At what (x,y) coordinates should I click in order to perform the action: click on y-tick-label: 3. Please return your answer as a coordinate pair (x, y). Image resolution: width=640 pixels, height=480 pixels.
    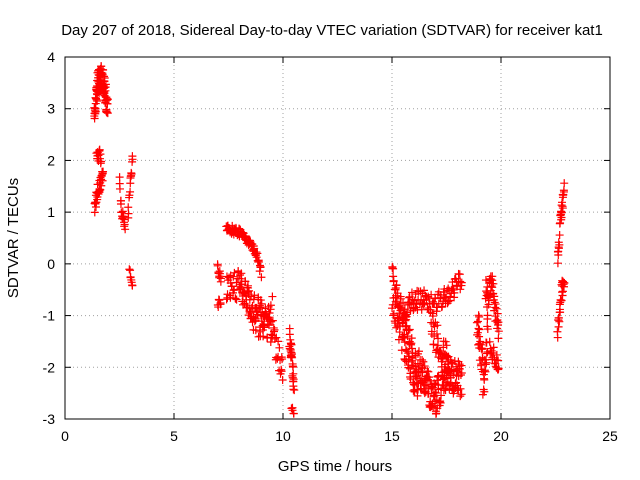
    Looking at the image, I should click on (51, 109).